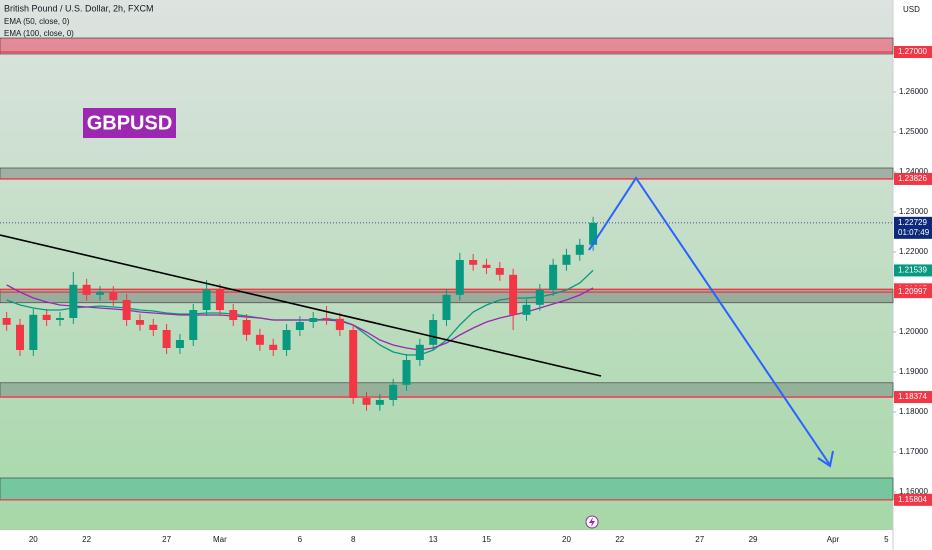  What do you see at coordinates (37, 21) in the screenshot?
I see `legend-entry: EMA (50, close, 0)` at bounding box center [37, 21].